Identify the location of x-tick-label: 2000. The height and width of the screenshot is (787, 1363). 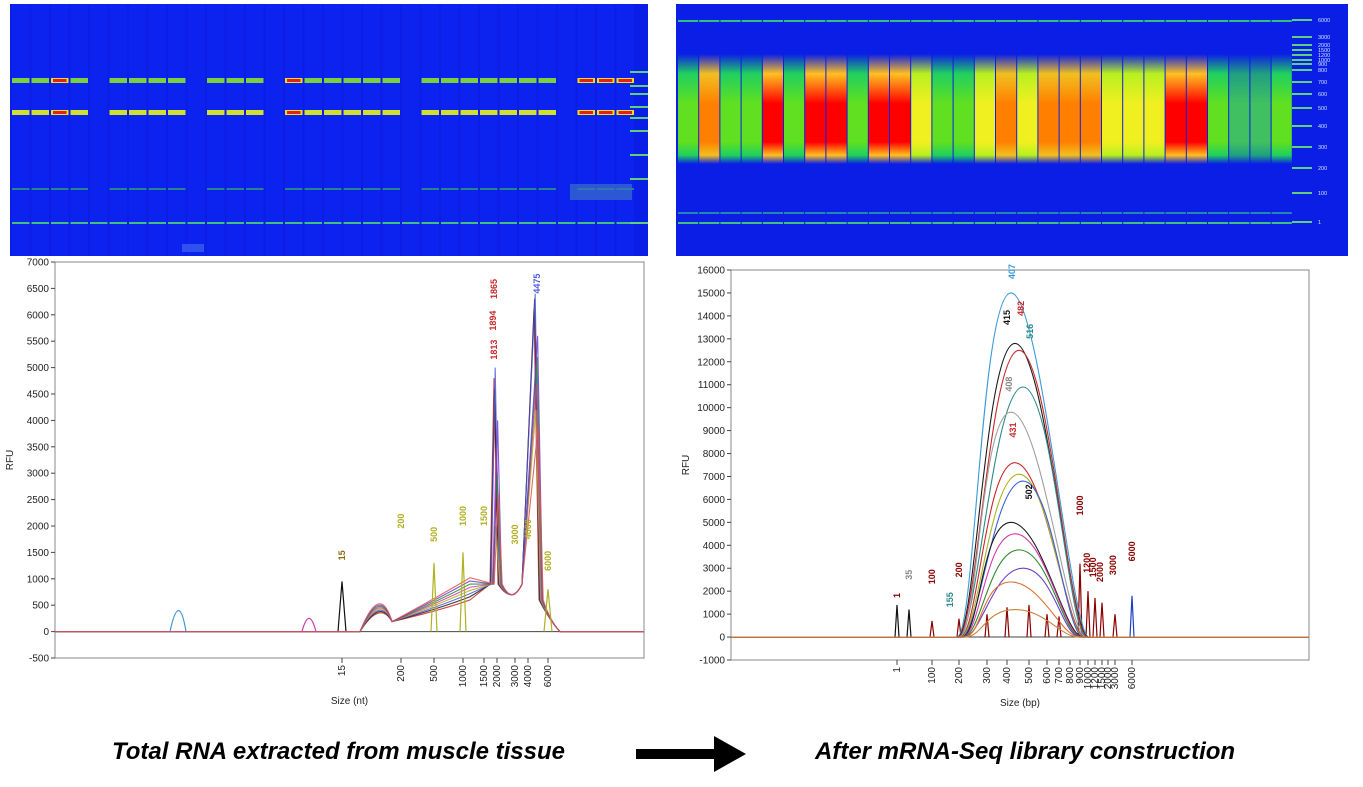
(497, 676).